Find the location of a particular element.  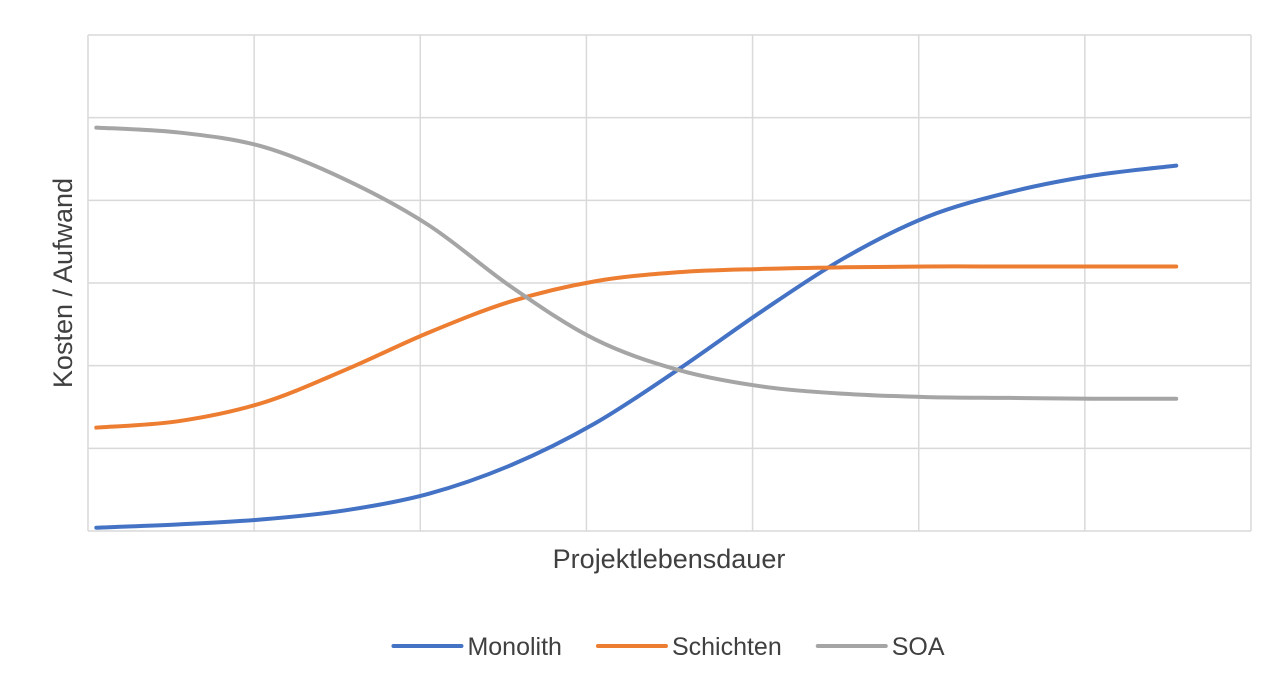

legend-label-soa: SOA is located at coordinates (918, 647).